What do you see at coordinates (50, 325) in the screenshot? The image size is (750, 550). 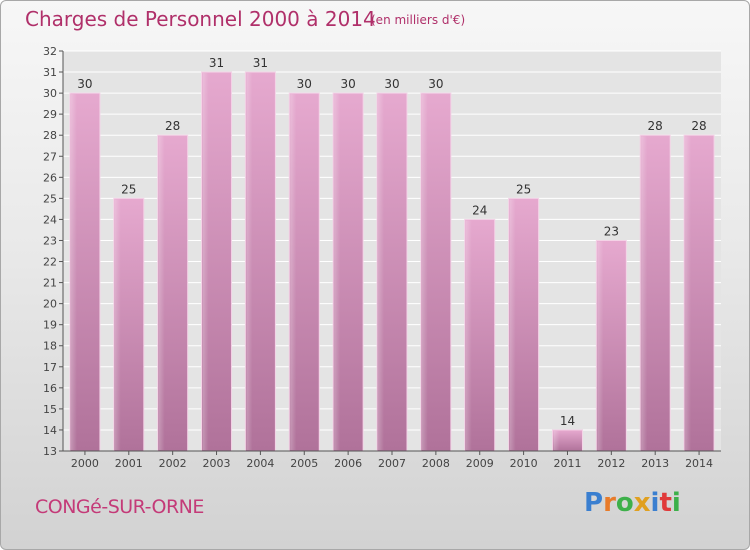 I see `y-tick-label: 19` at bounding box center [50, 325].